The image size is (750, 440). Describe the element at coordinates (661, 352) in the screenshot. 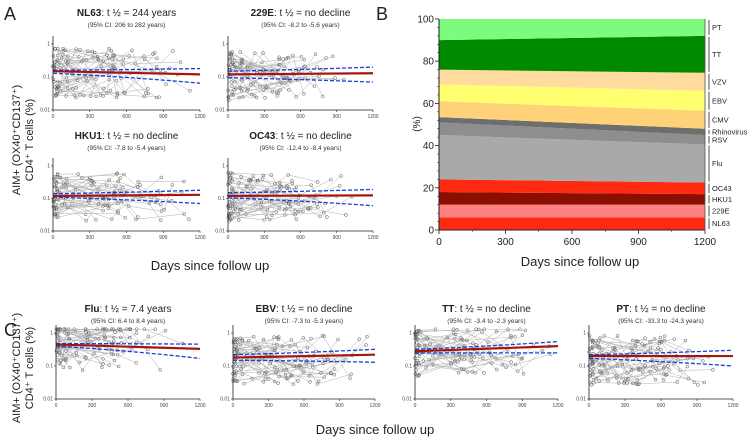

I see `ci-upper-line` at that location.